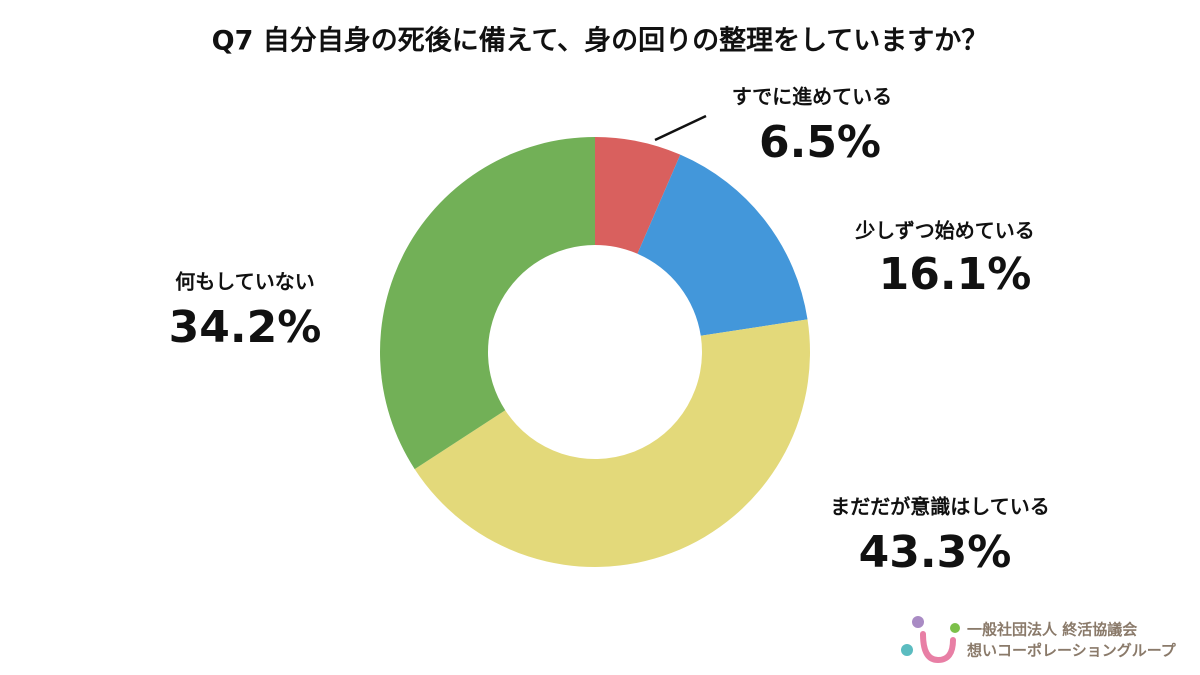  What do you see at coordinates (600, 41) in the screenshot?
I see `chart-title: Q7 自分自身の死後に備えて、身の回りの整理をしていますか？` at bounding box center [600, 41].